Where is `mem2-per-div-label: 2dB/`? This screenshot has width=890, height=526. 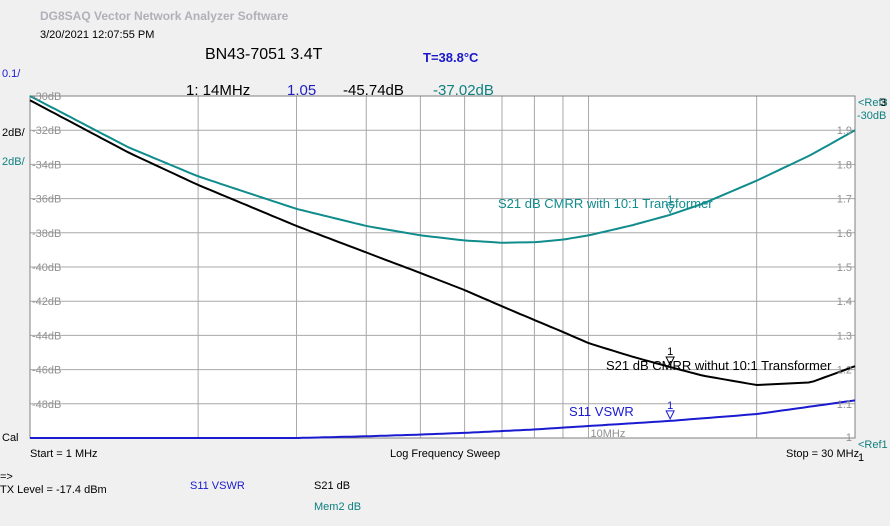 mem2-per-div-label: 2dB/ is located at coordinates (13, 162).